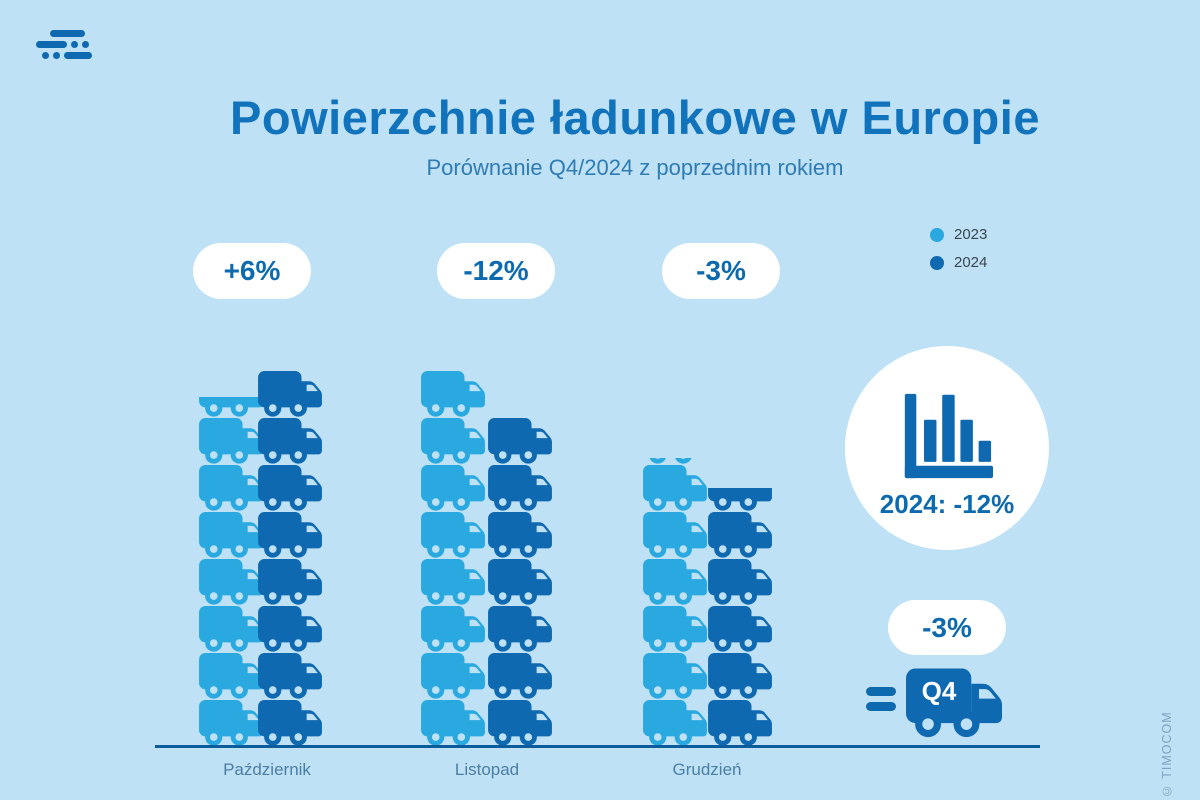 This screenshot has height=800, width=1200. I want to click on truck-stack-october-2024, so click(290, 559).